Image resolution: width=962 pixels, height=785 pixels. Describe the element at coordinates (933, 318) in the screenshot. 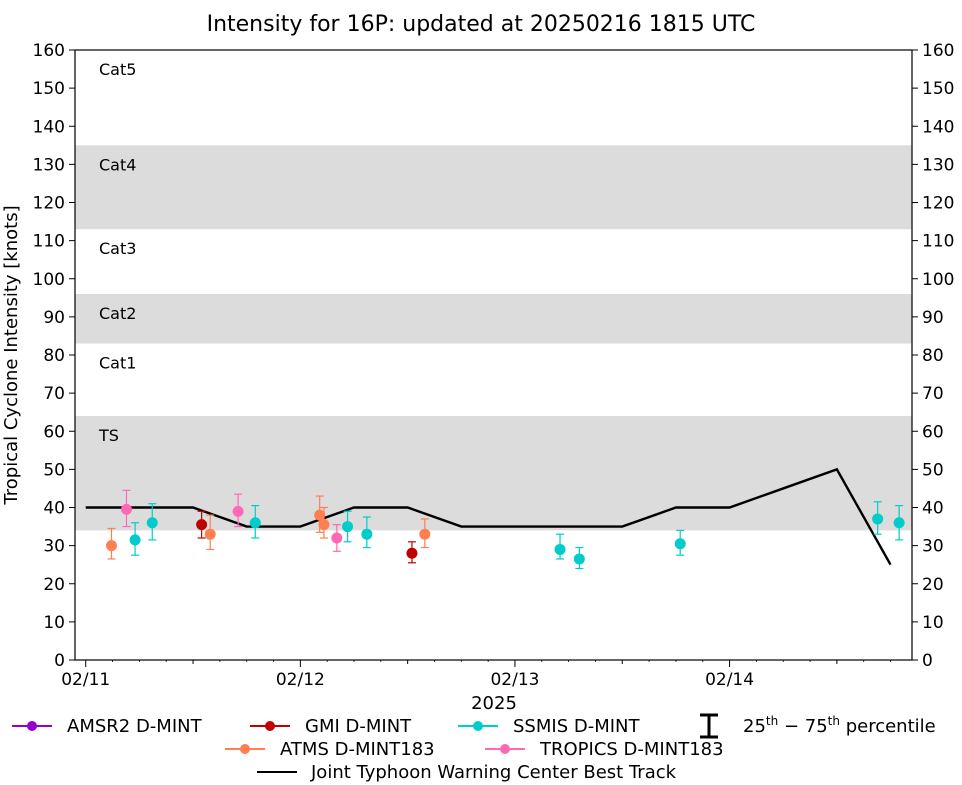

I see `y-tick-label-right: 90` at that location.